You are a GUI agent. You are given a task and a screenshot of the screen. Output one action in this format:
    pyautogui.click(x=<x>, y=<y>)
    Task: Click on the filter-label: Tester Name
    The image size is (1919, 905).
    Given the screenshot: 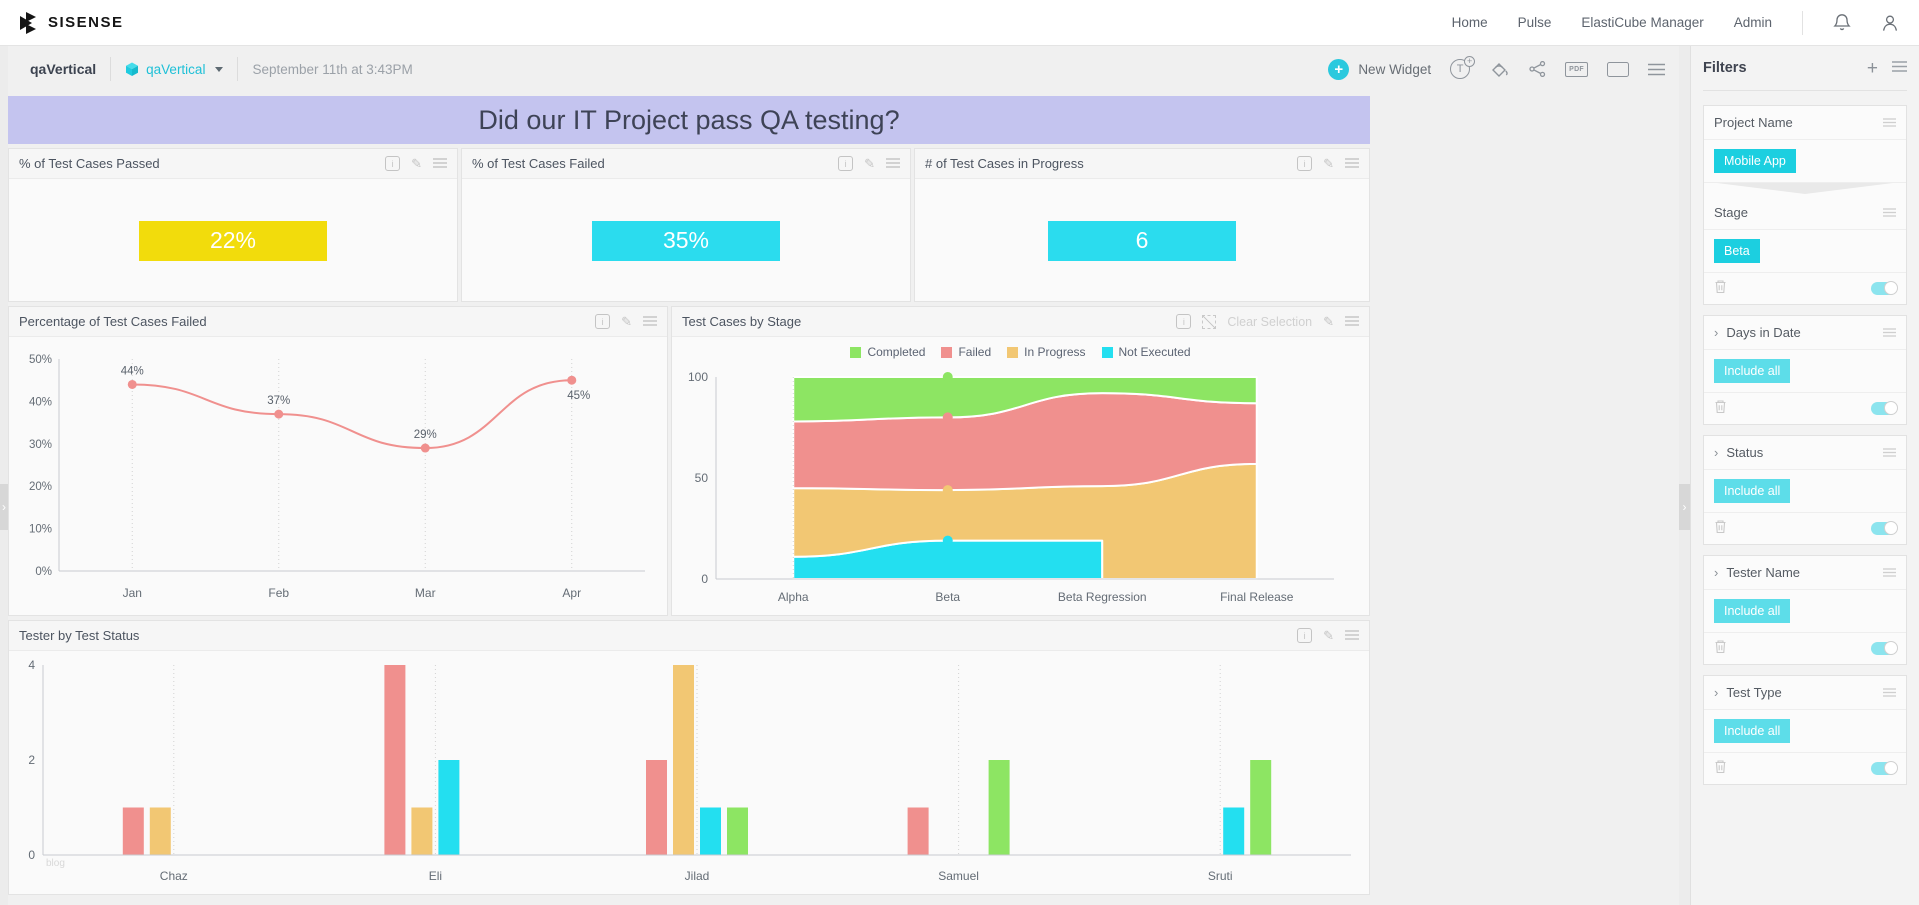 What is the action you would take?
    pyautogui.click(x=1763, y=572)
    